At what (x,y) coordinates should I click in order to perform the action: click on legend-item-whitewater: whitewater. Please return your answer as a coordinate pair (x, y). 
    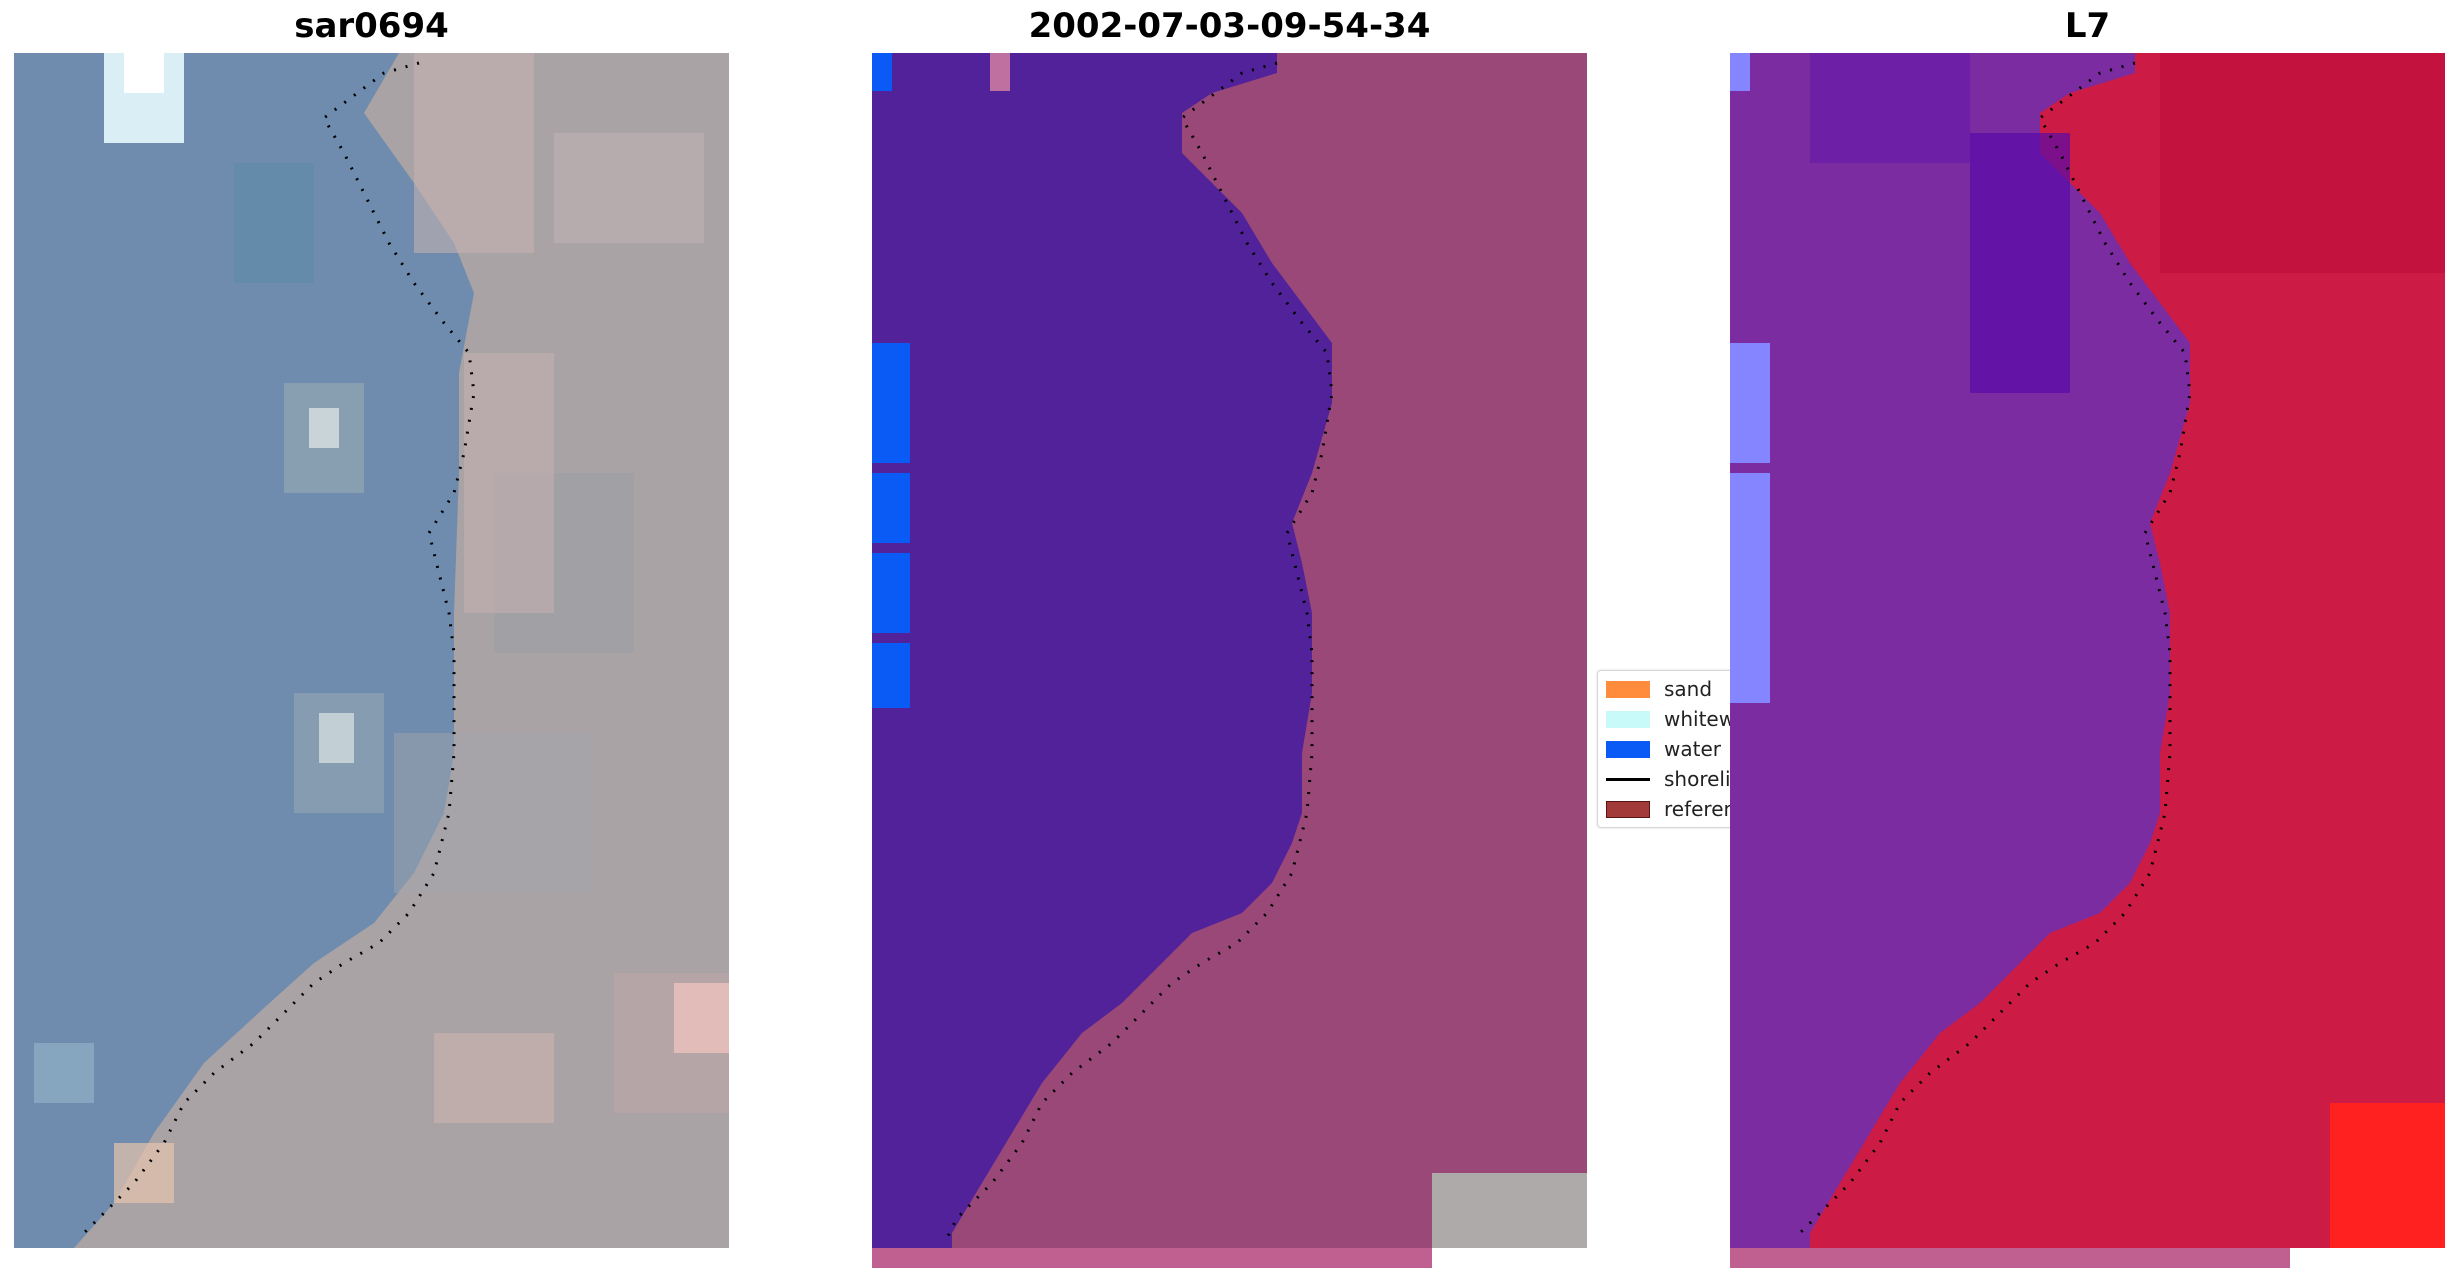
    Looking at the image, I should click on (1670, 719).